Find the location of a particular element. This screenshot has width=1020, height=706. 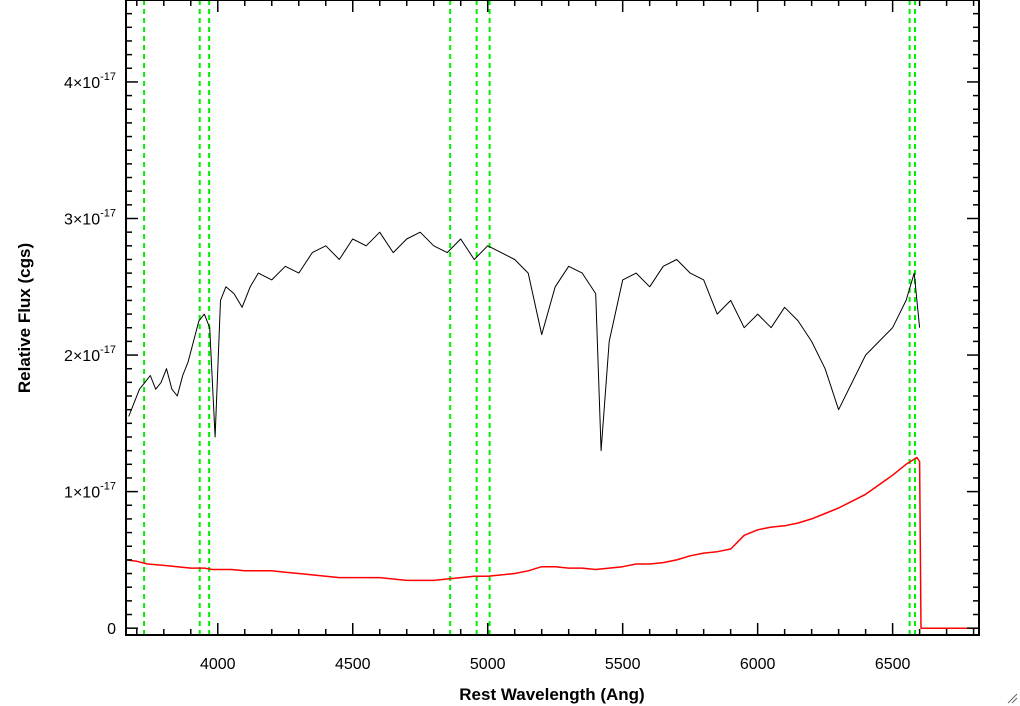

y-tick-label: 4×10⁻¹⁷ is located at coordinates (90, 81).